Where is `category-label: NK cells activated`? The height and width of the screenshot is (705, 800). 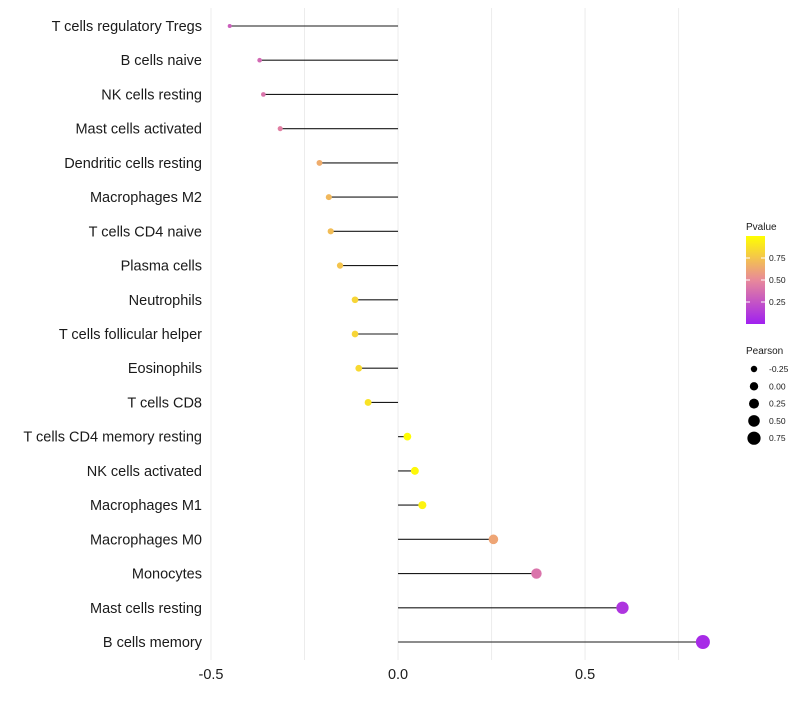 category-label: NK cells activated is located at coordinates (144, 472).